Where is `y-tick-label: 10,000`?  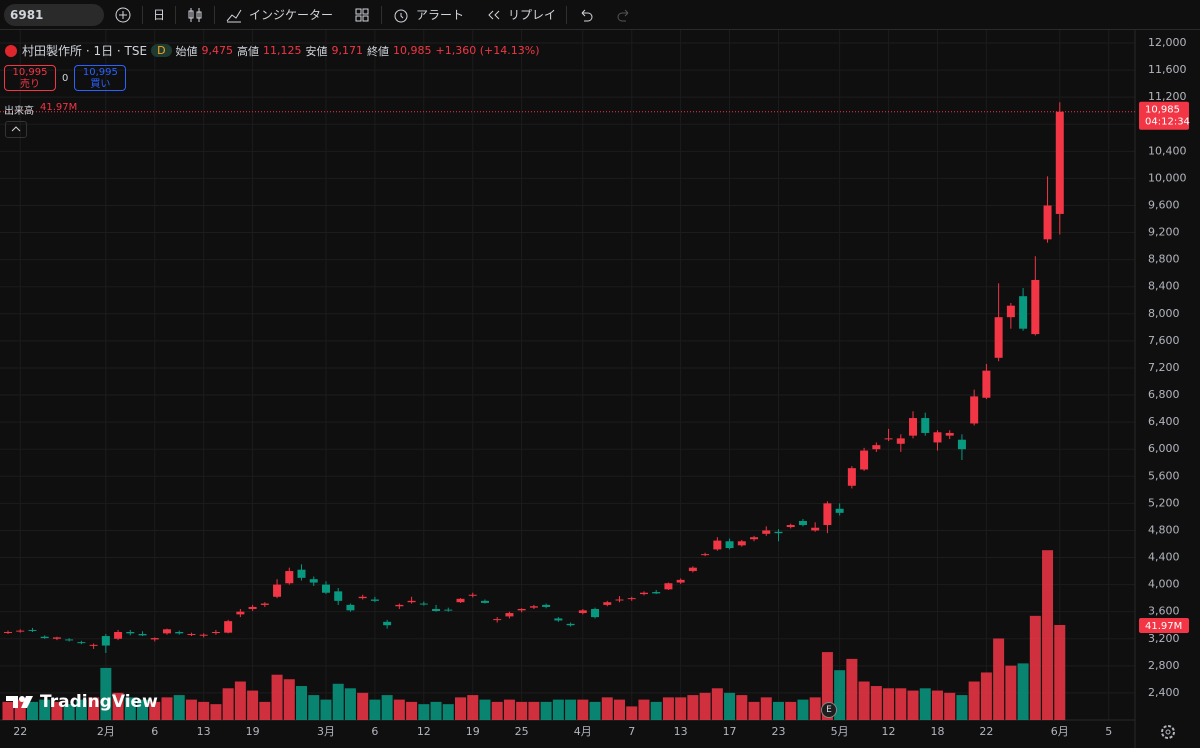 y-tick-label: 10,000 is located at coordinates (1167, 177).